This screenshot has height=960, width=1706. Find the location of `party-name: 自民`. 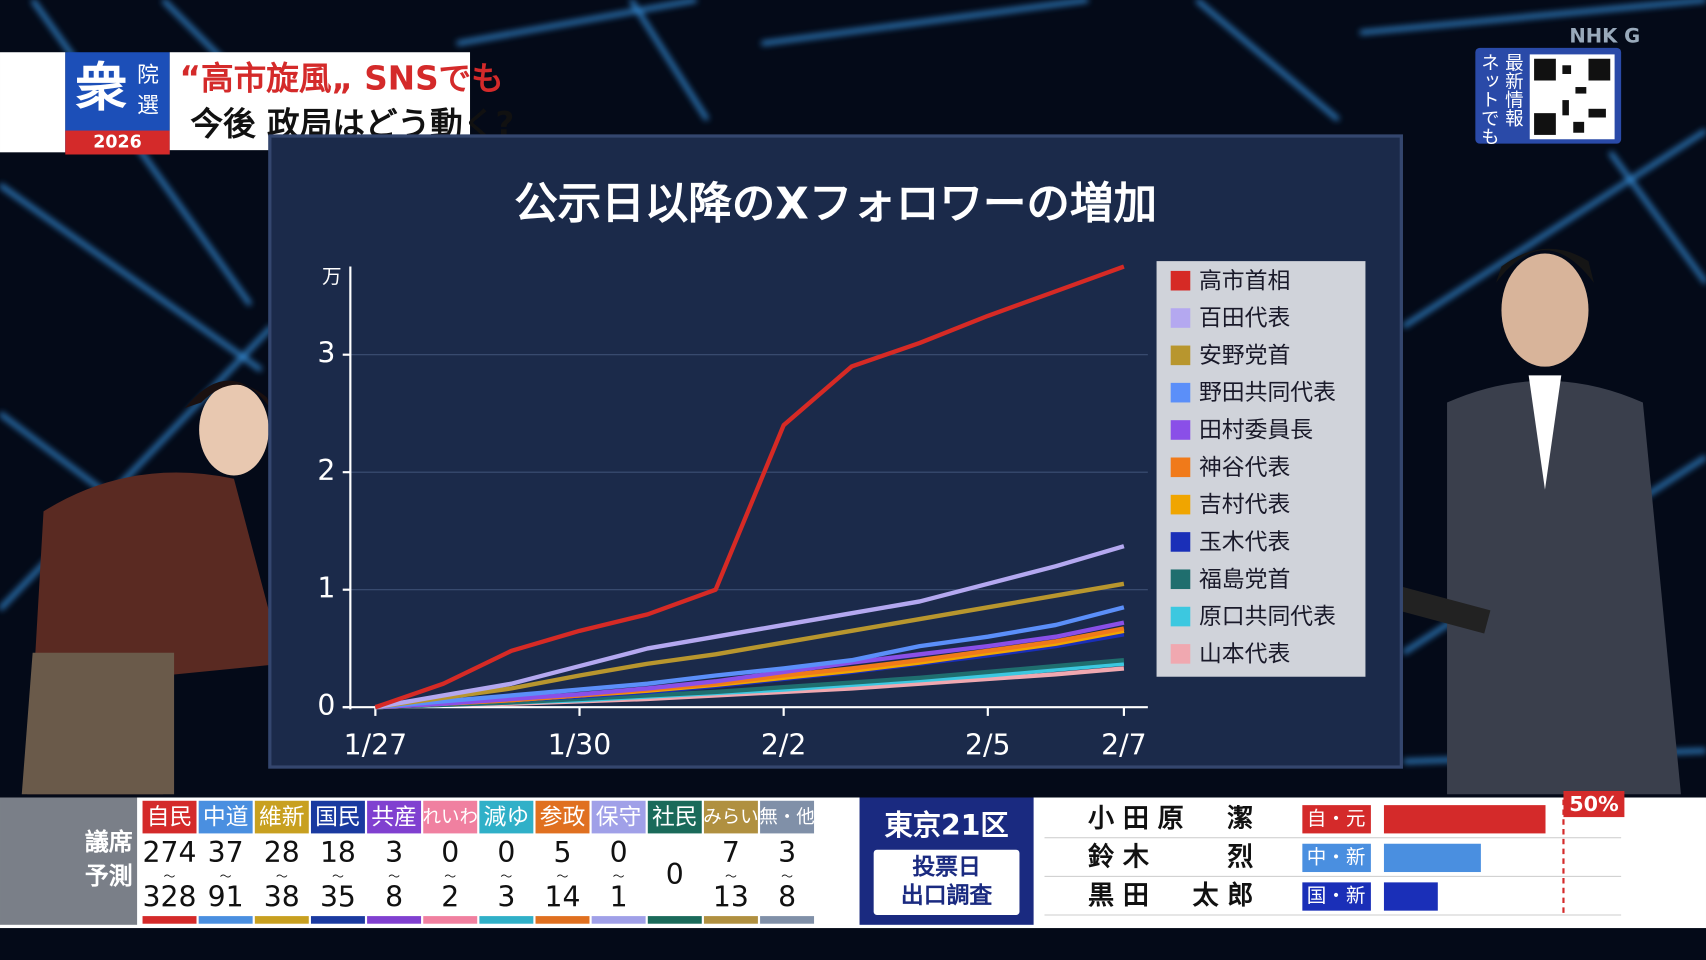

party-name: 自民 is located at coordinates (170, 818).